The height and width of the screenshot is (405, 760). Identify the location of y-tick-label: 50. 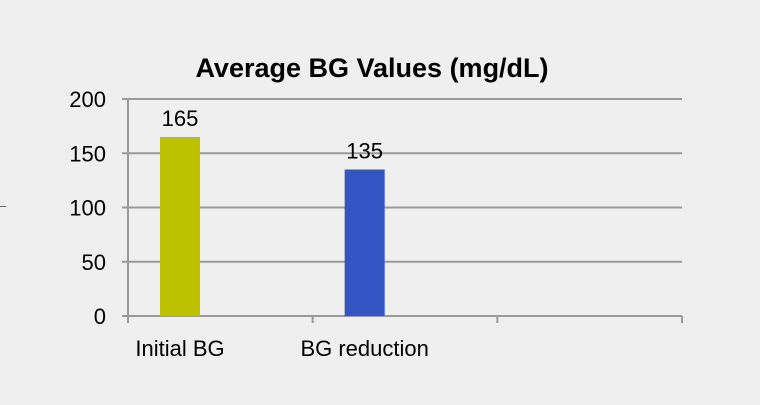
(94, 262).